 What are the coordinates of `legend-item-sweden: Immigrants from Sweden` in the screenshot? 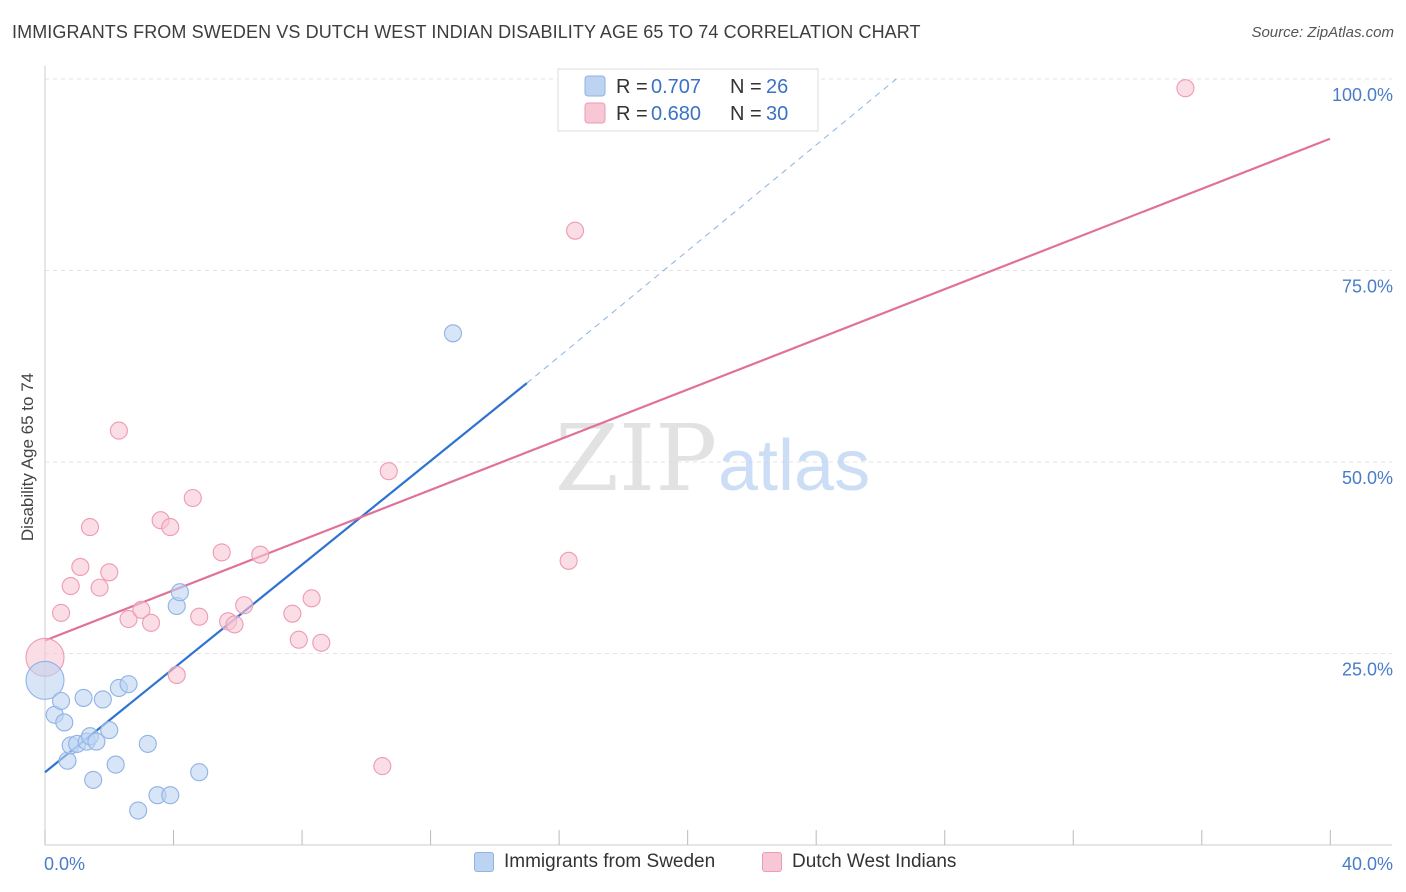 It's located at (594, 862).